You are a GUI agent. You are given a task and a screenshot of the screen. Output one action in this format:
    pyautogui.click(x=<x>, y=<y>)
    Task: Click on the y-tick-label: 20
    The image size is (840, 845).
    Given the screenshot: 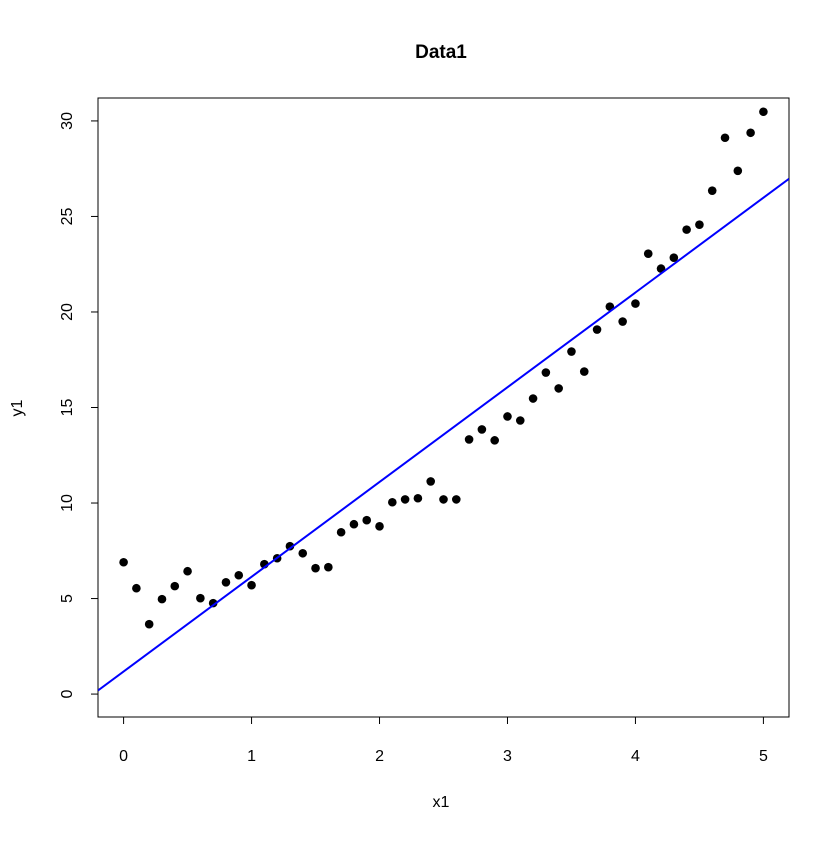 What is the action you would take?
    pyautogui.click(x=67, y=312)
    